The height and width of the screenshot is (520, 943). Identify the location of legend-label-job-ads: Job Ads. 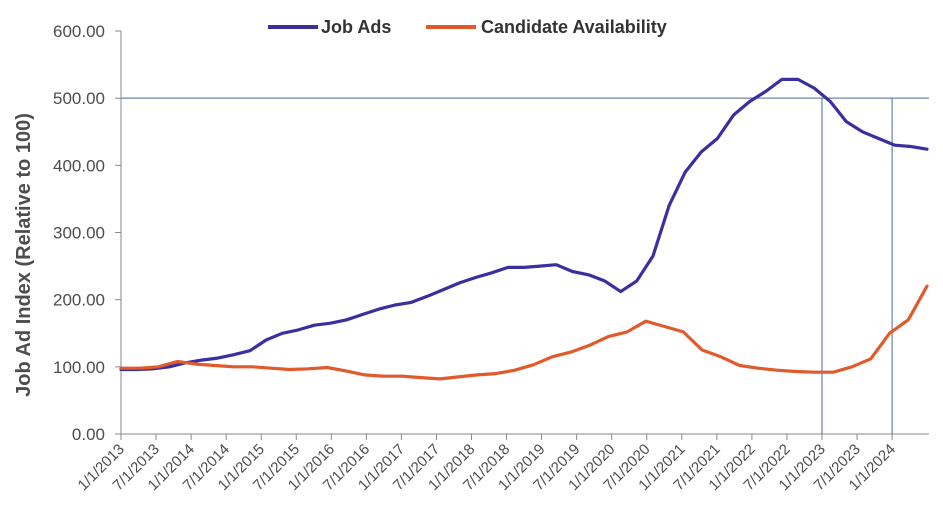
(356, 27).